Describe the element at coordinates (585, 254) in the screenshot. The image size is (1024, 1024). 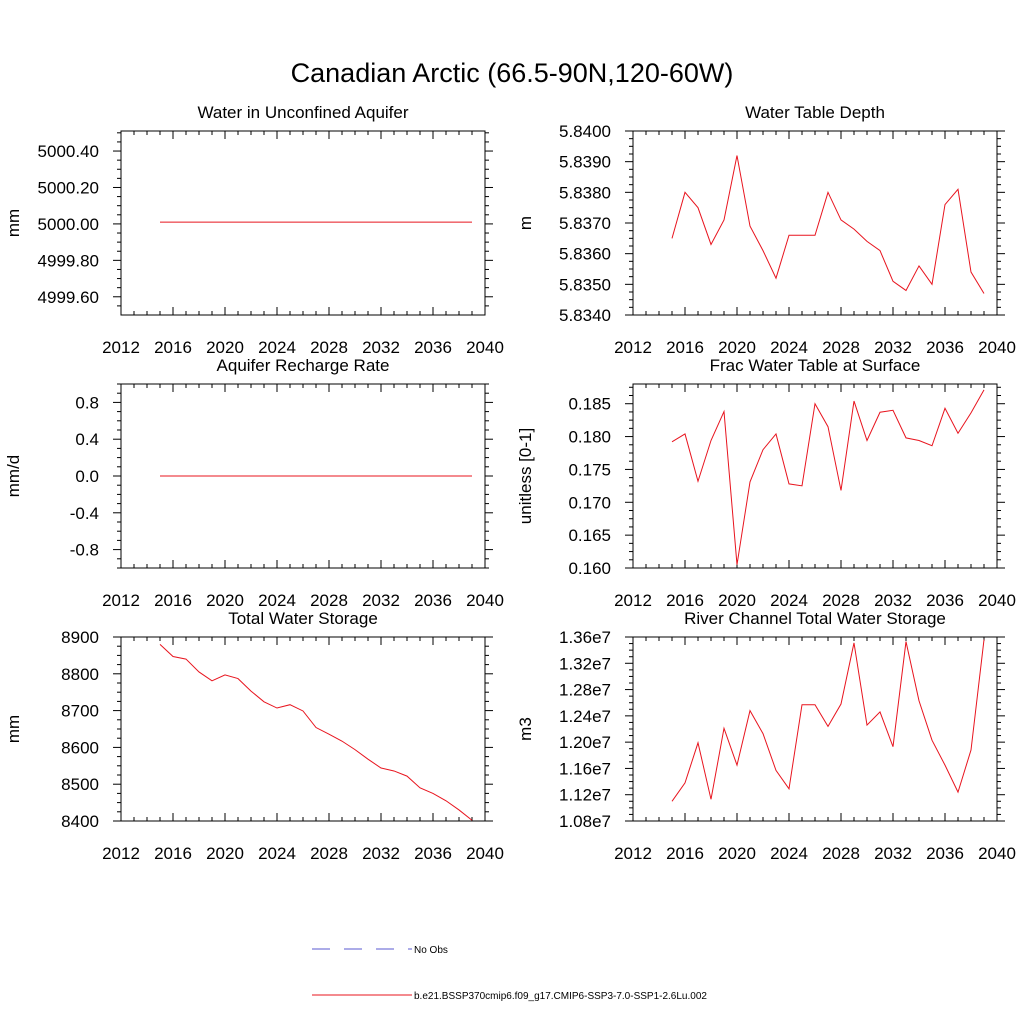
I see `y-tick-label: 5.8360` at that location.